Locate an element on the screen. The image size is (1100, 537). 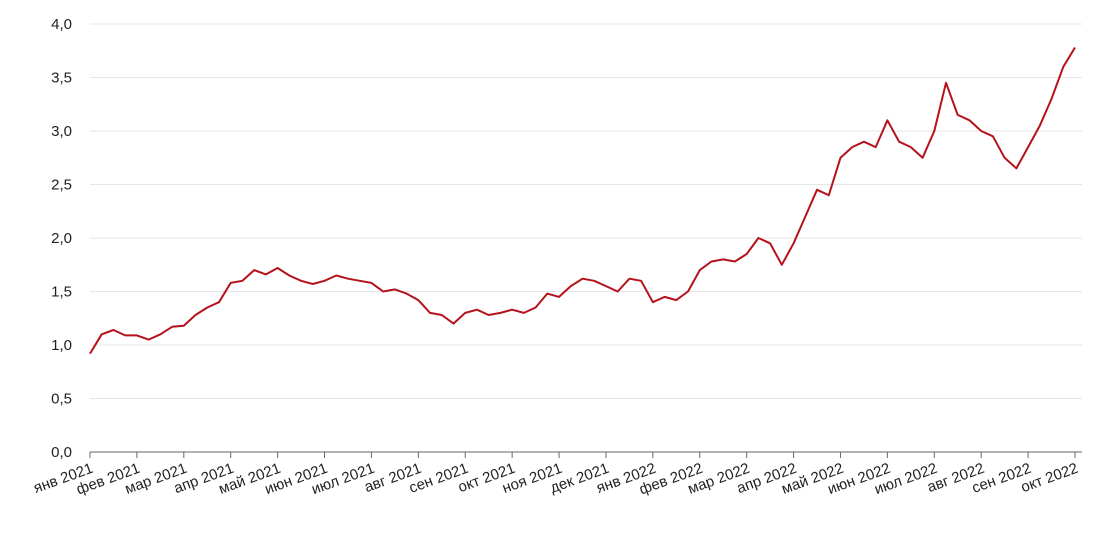
y-tick-label: 2,0 is located at coordinates (61, 238).